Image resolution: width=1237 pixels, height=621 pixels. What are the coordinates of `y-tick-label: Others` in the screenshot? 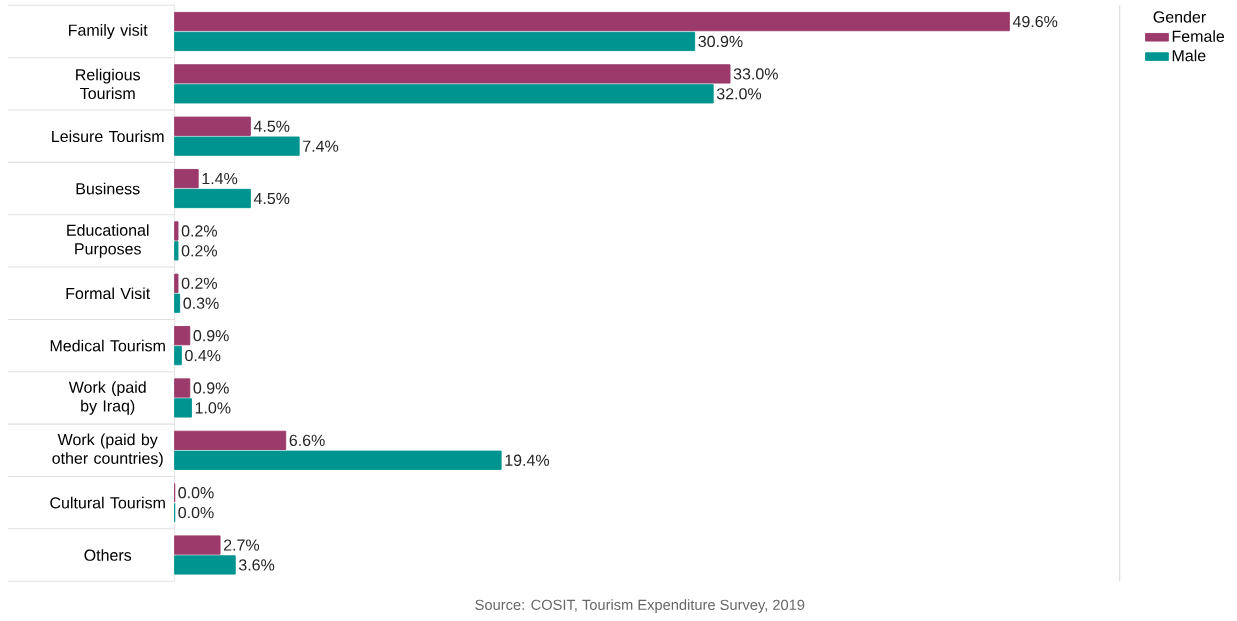 It's located at (108, 555).